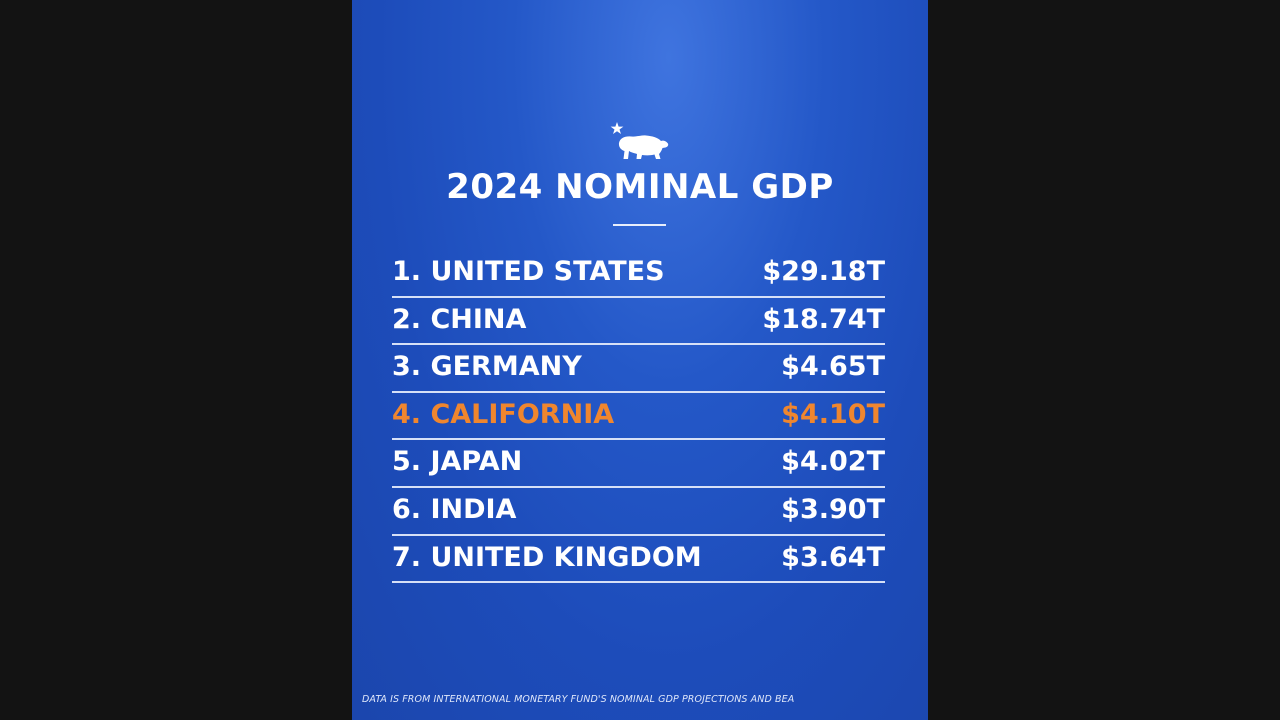 This screenshot has height=720, width=1280. What do you see at coordinates (823, 271) in the screenshot?
I see `gdp-value-label: $29.18T` at bounding box center [823, 271].